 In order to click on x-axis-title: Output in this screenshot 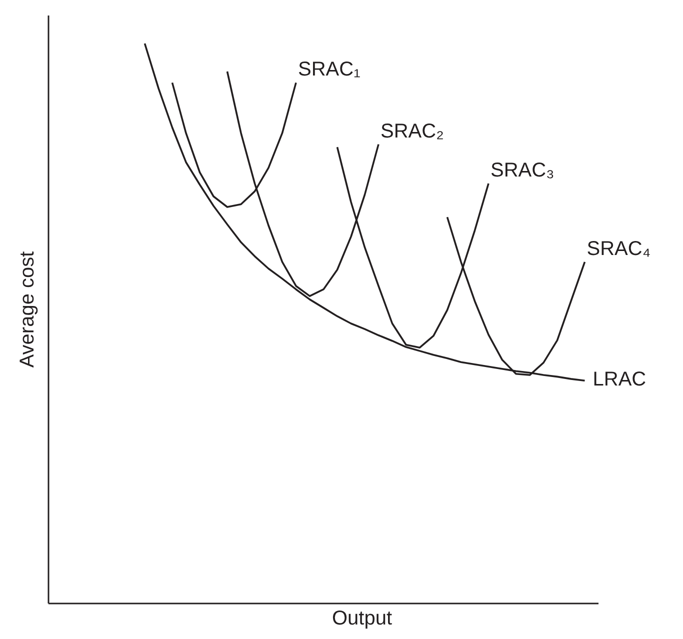, I will do `click(362, 619)`.